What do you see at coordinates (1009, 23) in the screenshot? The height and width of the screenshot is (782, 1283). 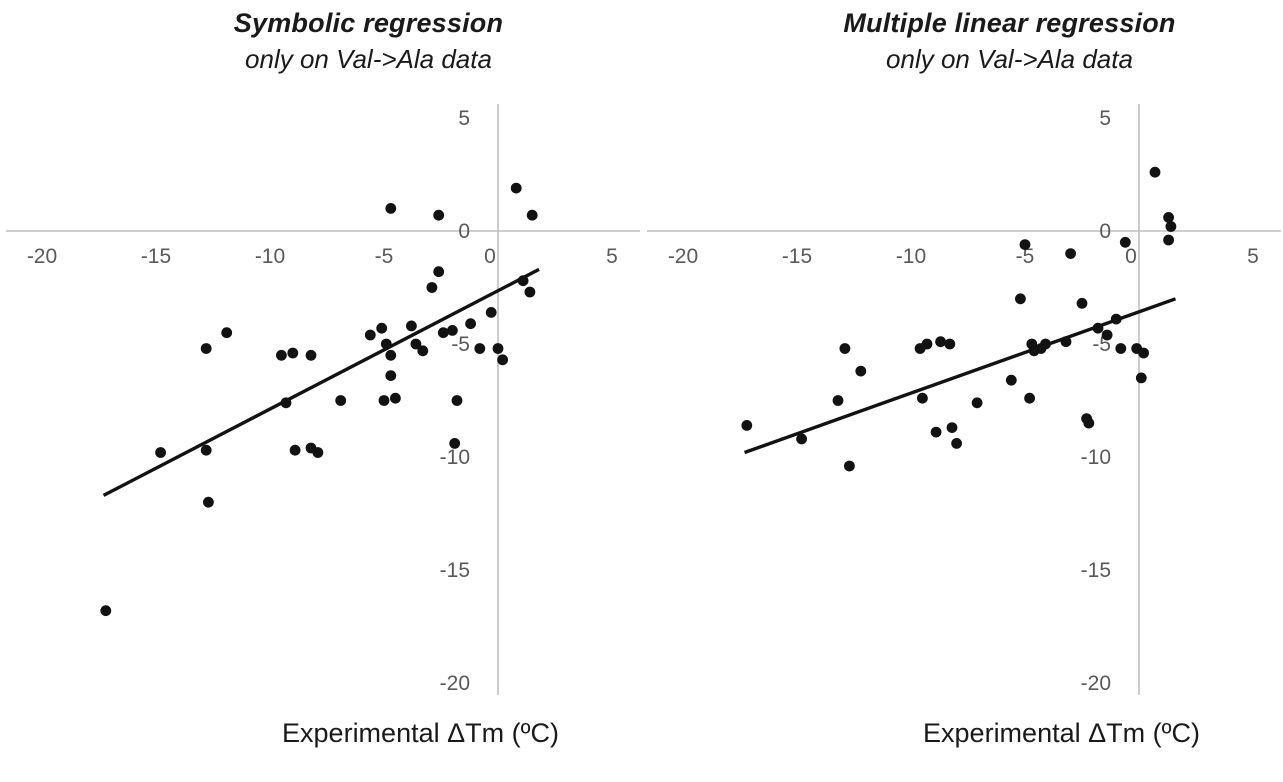 I see `chart-title: Multiple linear regression` at bounding box center [1009, 23].